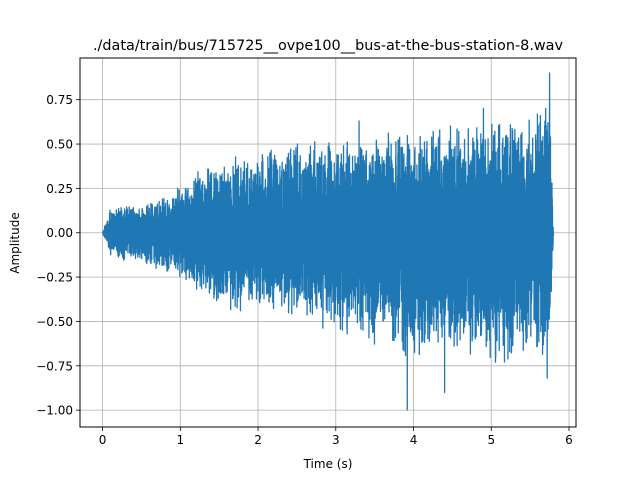 Image resolution: width=640 pixels, height=480 pixels. What do you see at coordinates (59, 233) in the screenshot?
I see `y-tick-label: 0.00` at bounding box center [59, 233].